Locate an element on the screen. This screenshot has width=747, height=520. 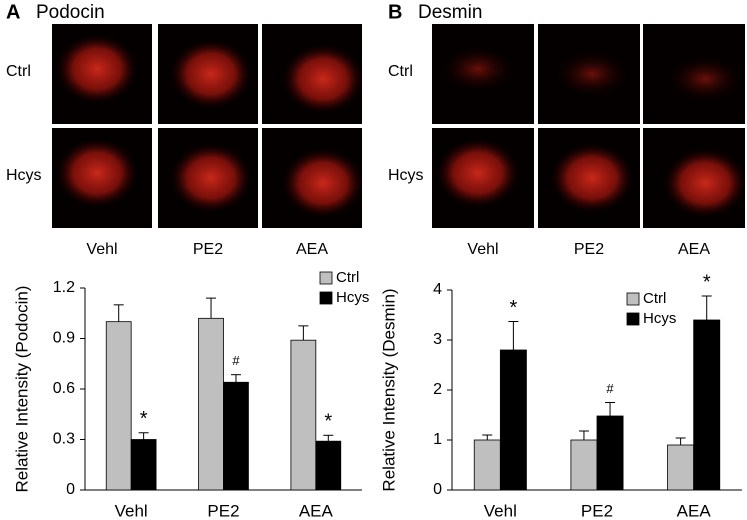
y-axis-label: Relative Intensity (Desmin) is located at coordinates (388, 389).